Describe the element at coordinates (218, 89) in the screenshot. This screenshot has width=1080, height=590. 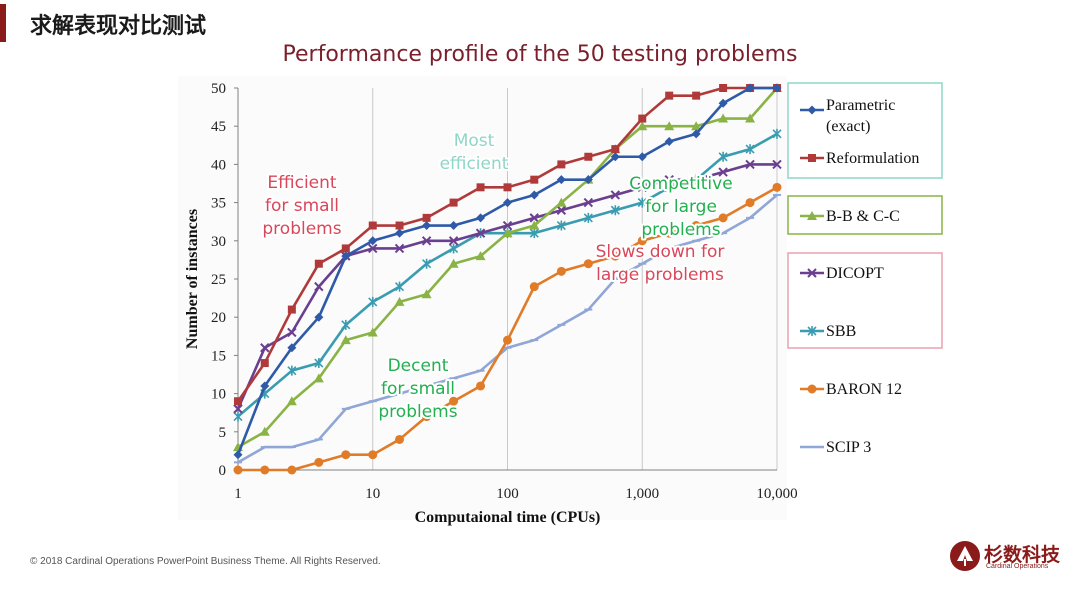
I see `y-tick-label: 50` at that location.